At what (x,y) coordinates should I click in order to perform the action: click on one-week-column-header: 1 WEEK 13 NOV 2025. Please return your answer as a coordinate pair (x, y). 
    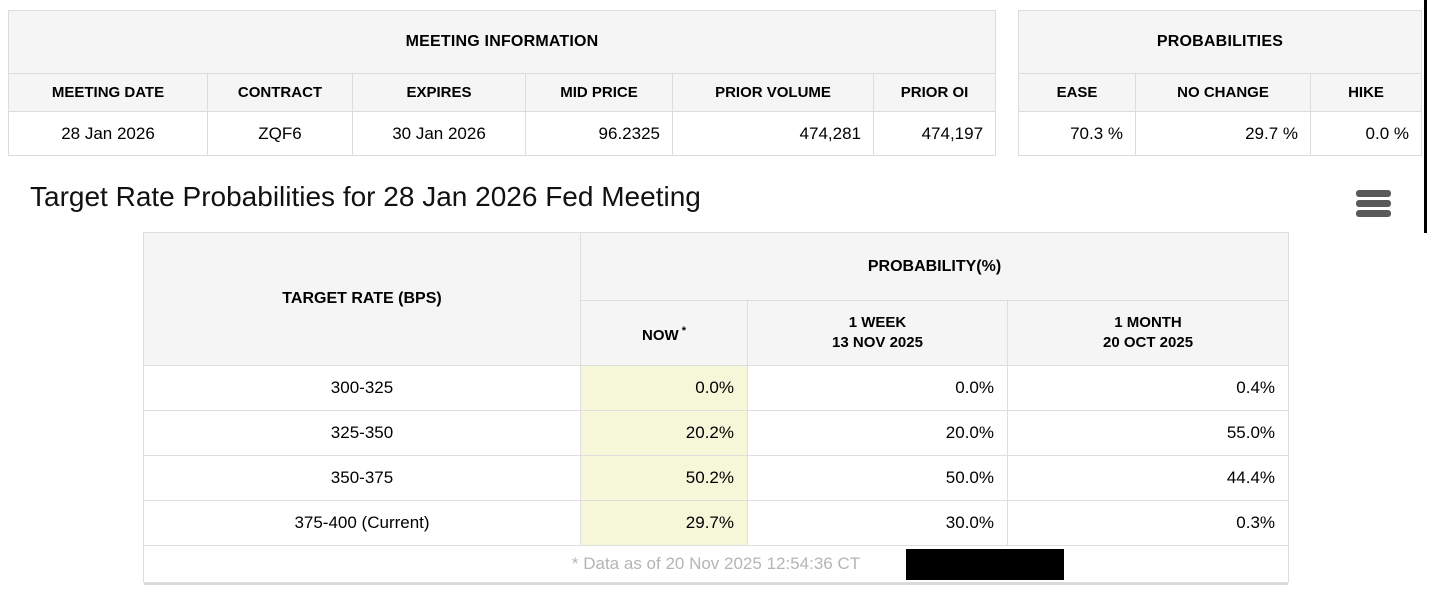
    Looking at the image, I should click on (877, 333).